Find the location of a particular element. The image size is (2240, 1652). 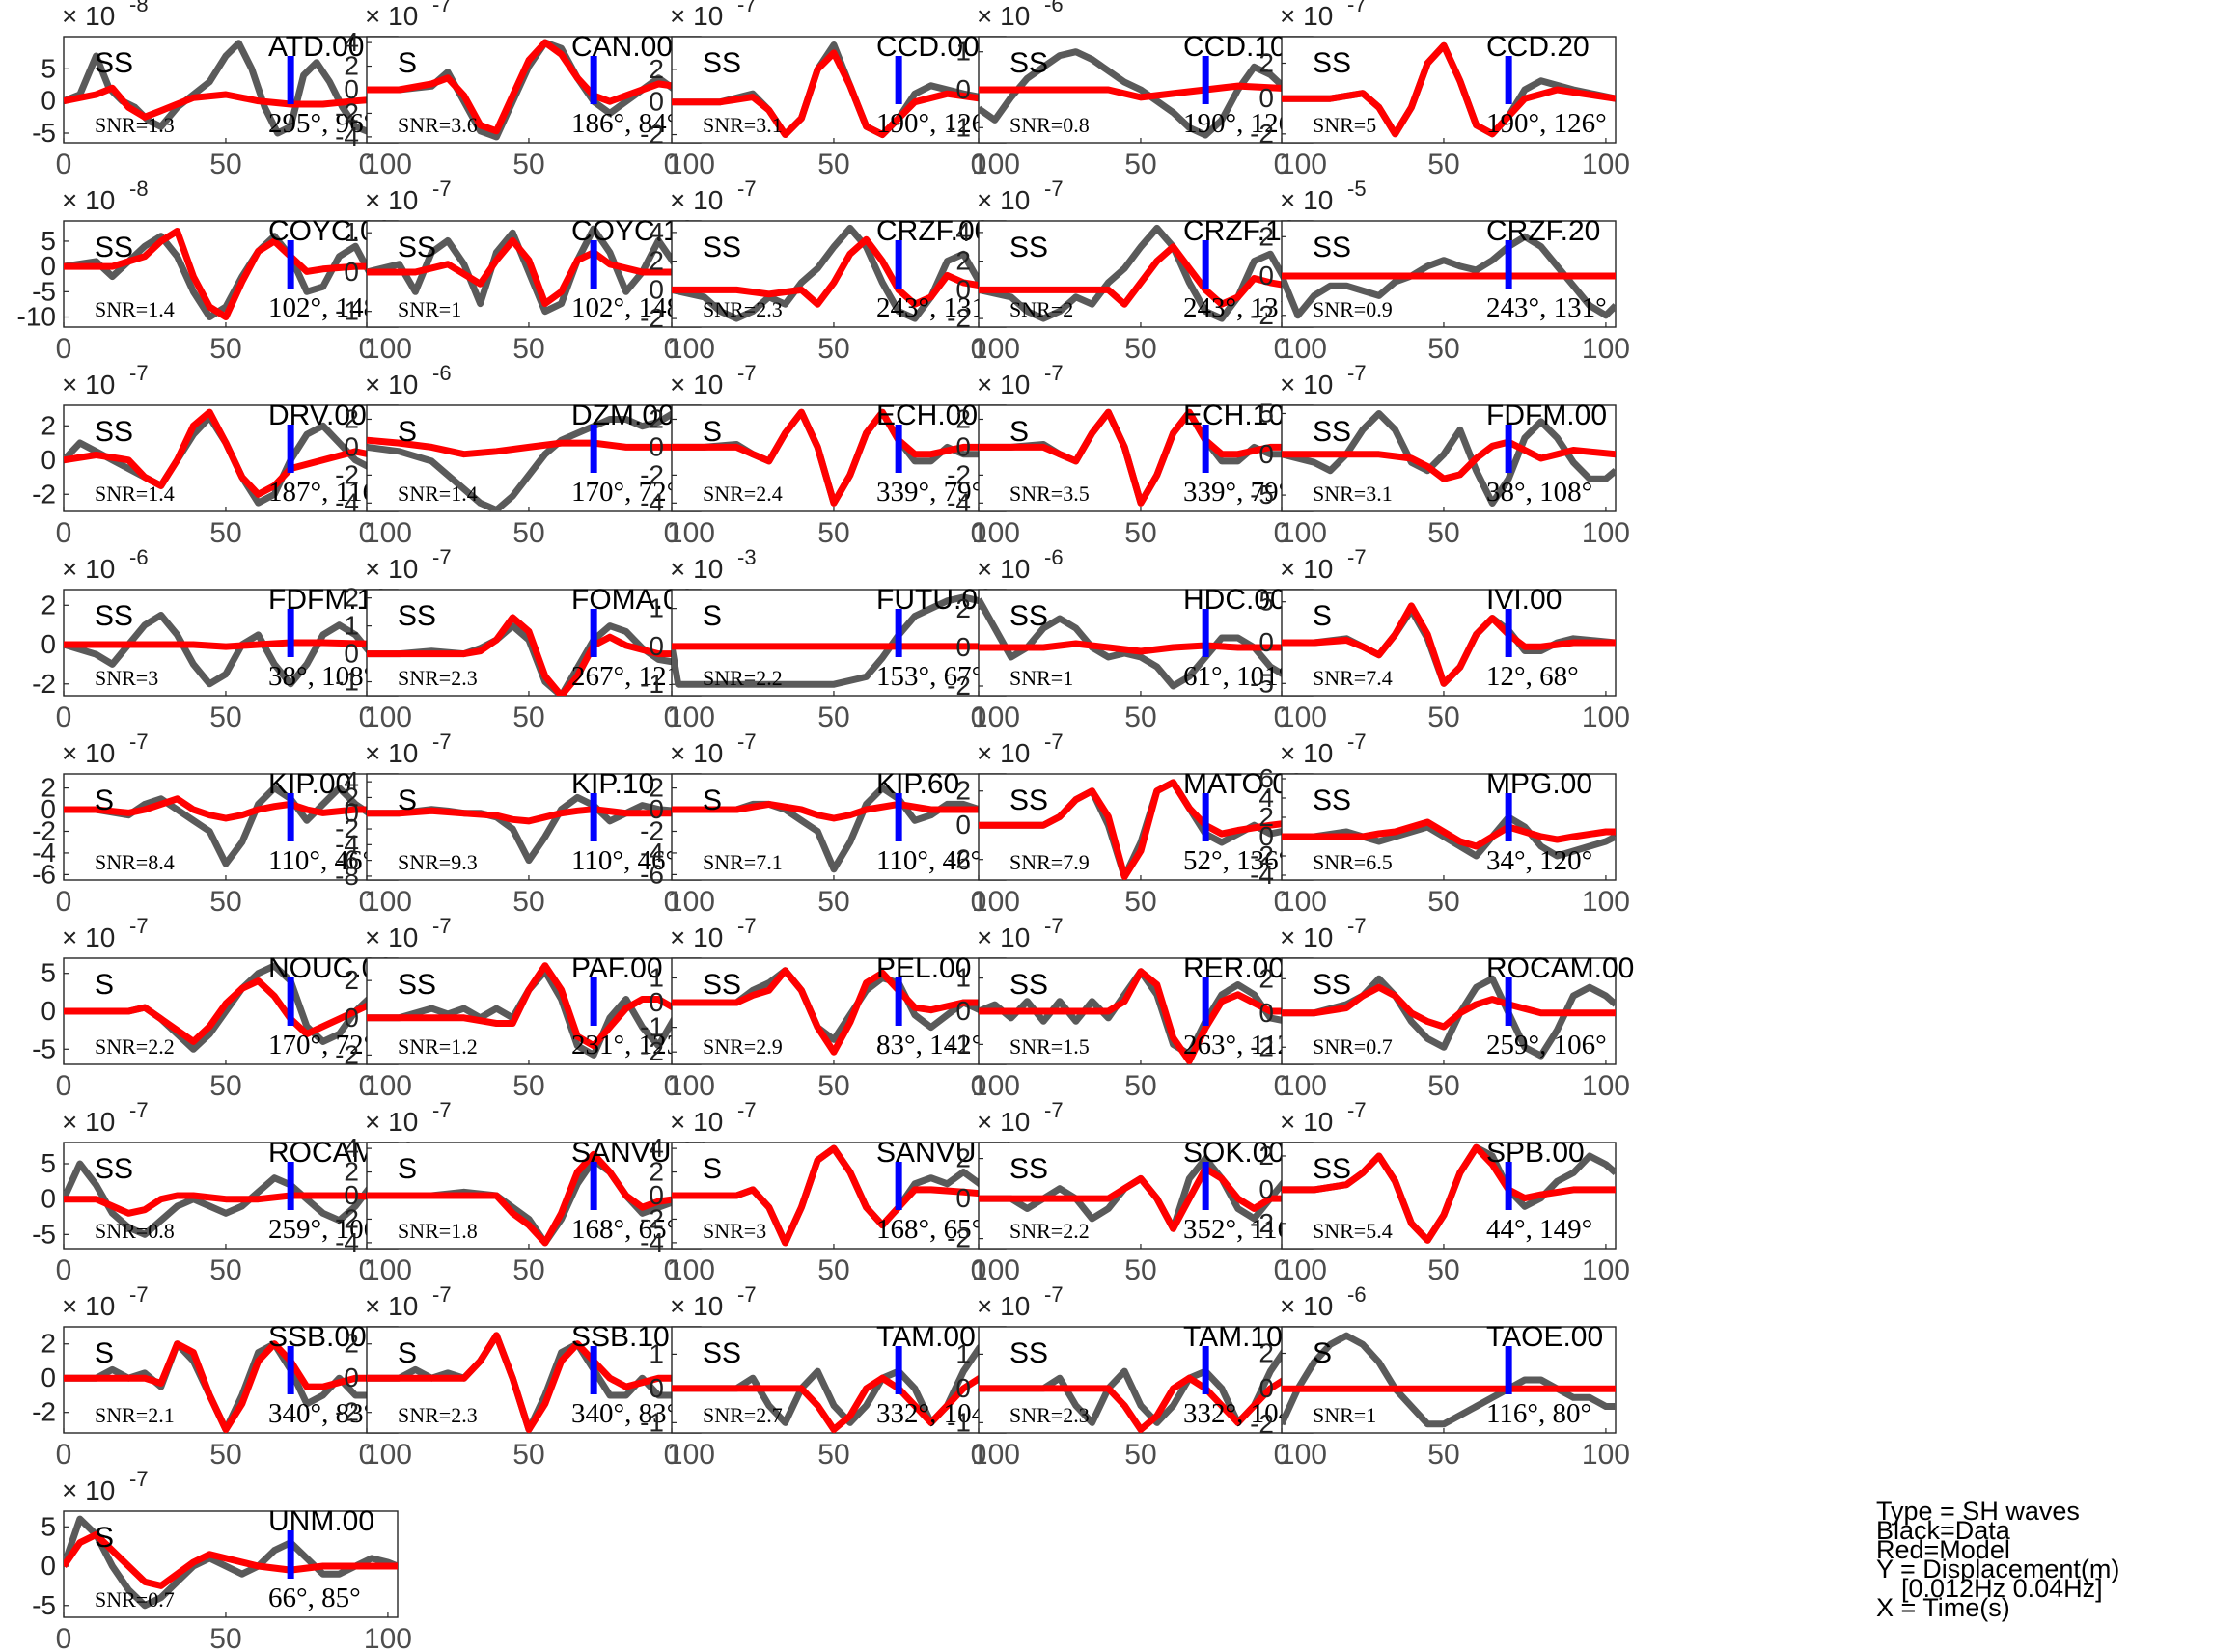

station-label: TAM.00 is located at coordinates (926, 1337).